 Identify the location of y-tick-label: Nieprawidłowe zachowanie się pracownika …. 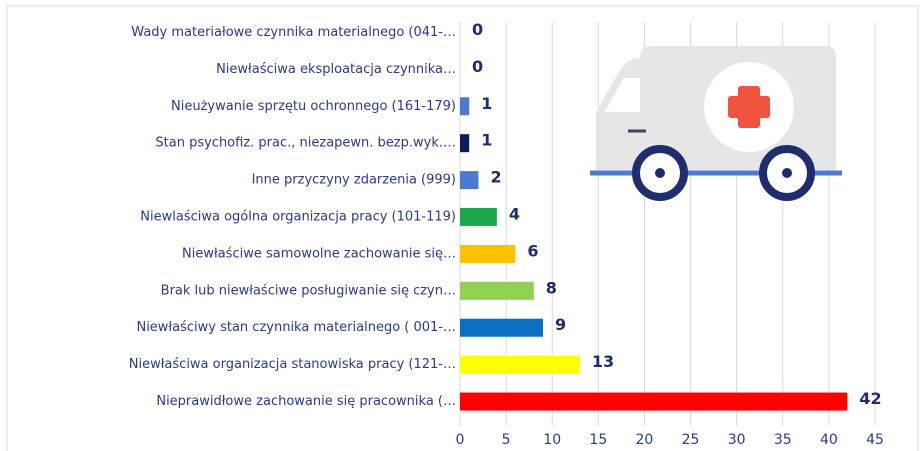
(306, 401).